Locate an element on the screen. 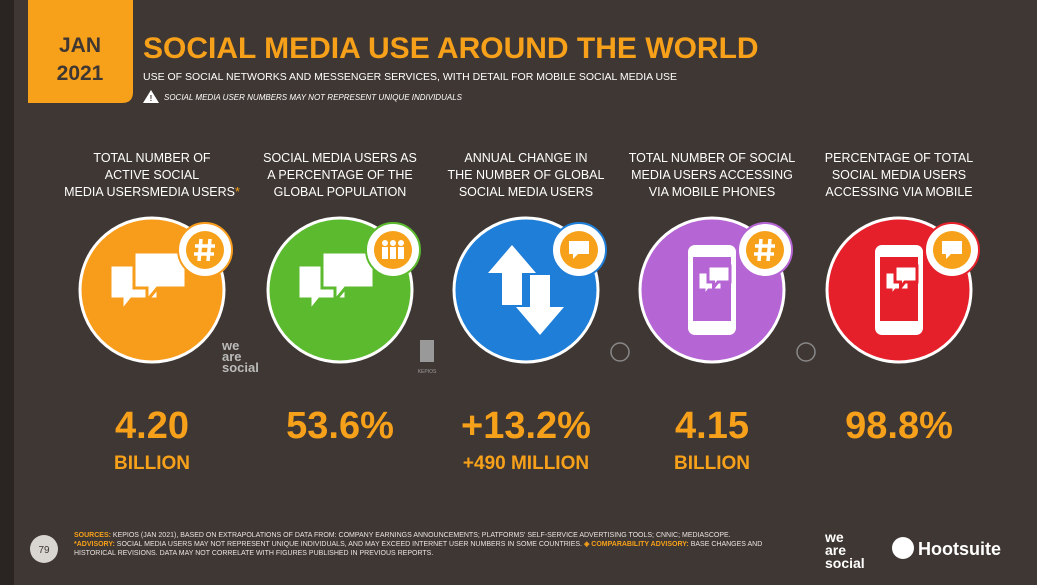 The height and width of the screenshot is (585, 1037). warning-icon is located at coordinates (151, 96).